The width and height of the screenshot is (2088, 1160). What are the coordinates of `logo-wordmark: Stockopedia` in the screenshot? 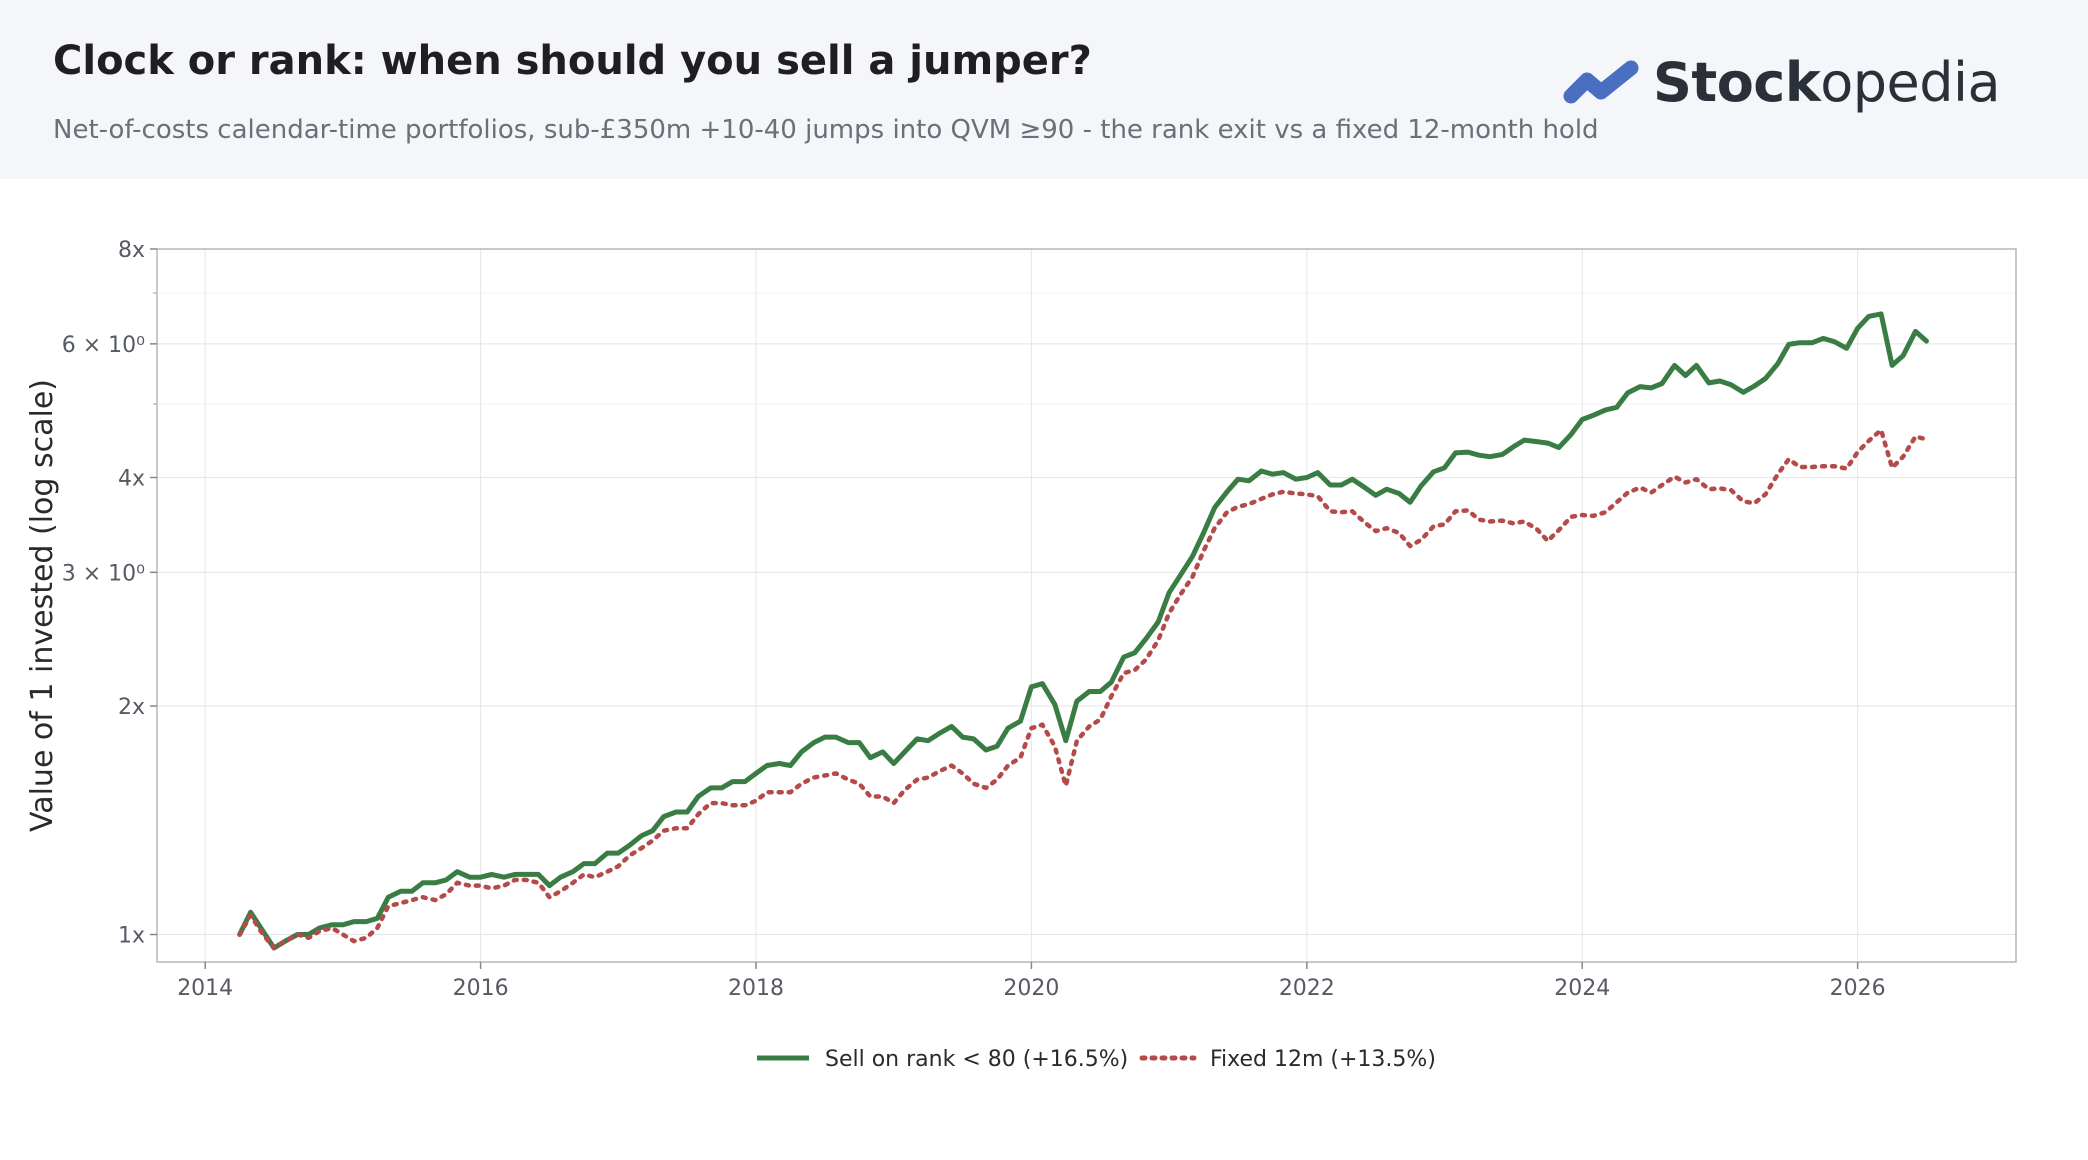 It's located at (1827, 82).